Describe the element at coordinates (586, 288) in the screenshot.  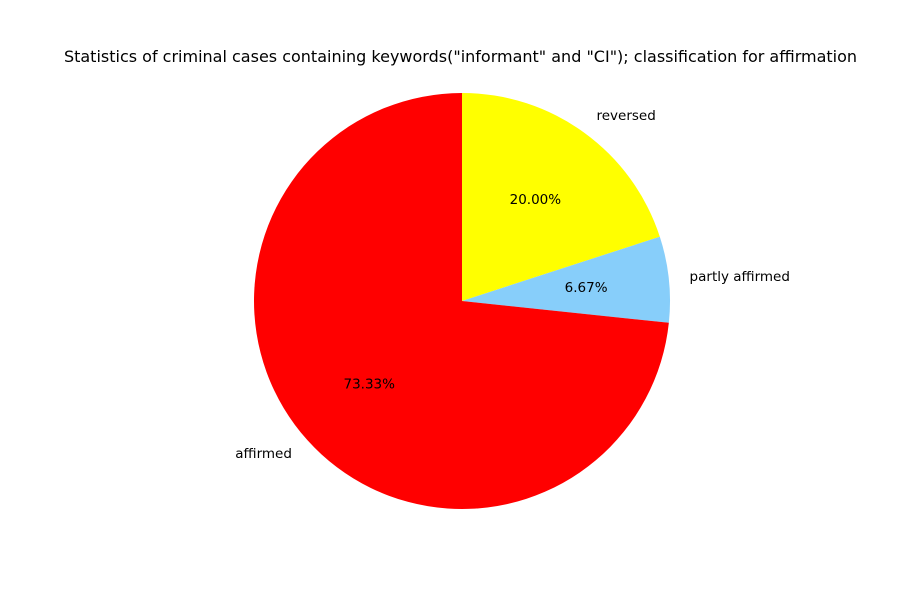
I see `pct-label-partly-affirmed: 6.67%` at that location.